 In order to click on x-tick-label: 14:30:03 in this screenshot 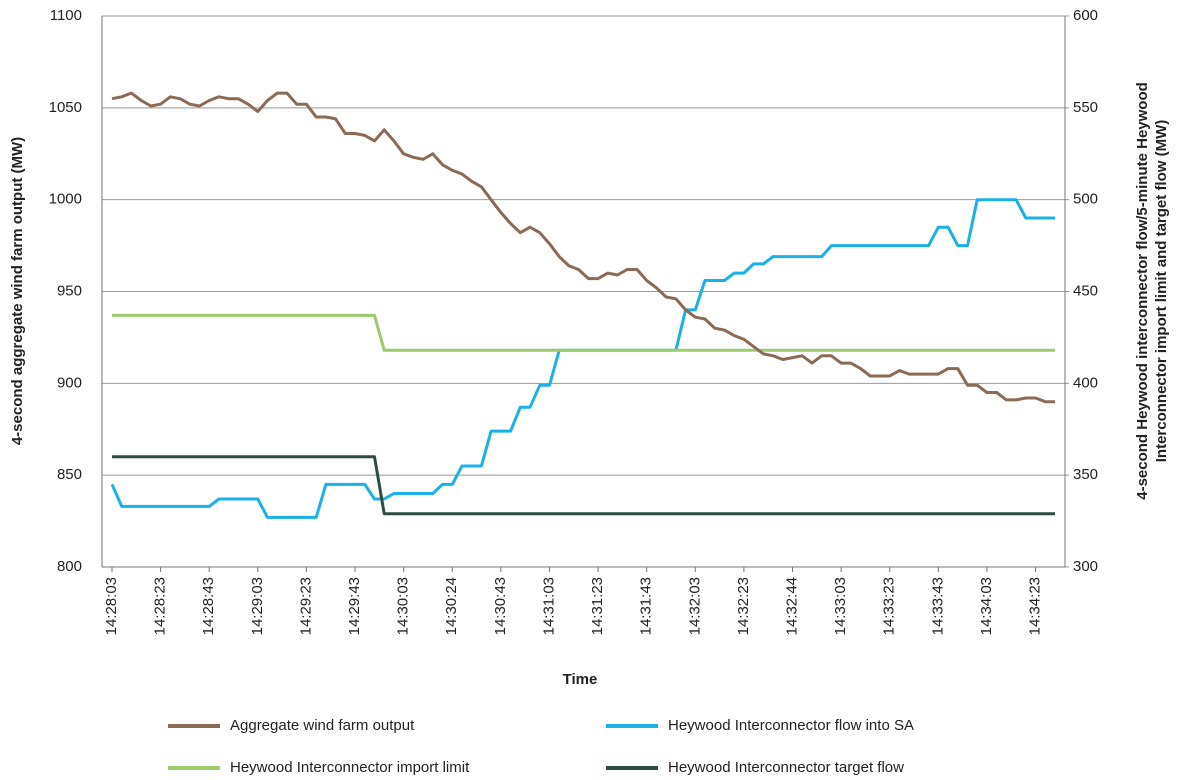, I will do `click(403, 606)`.